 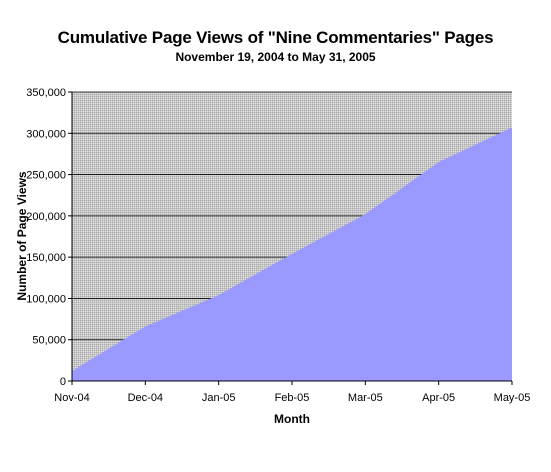 What do you see at coordinates (46, 258) in the screenshot?
I see `y-tick-label: 150,000` at bounding box center [46, 258].